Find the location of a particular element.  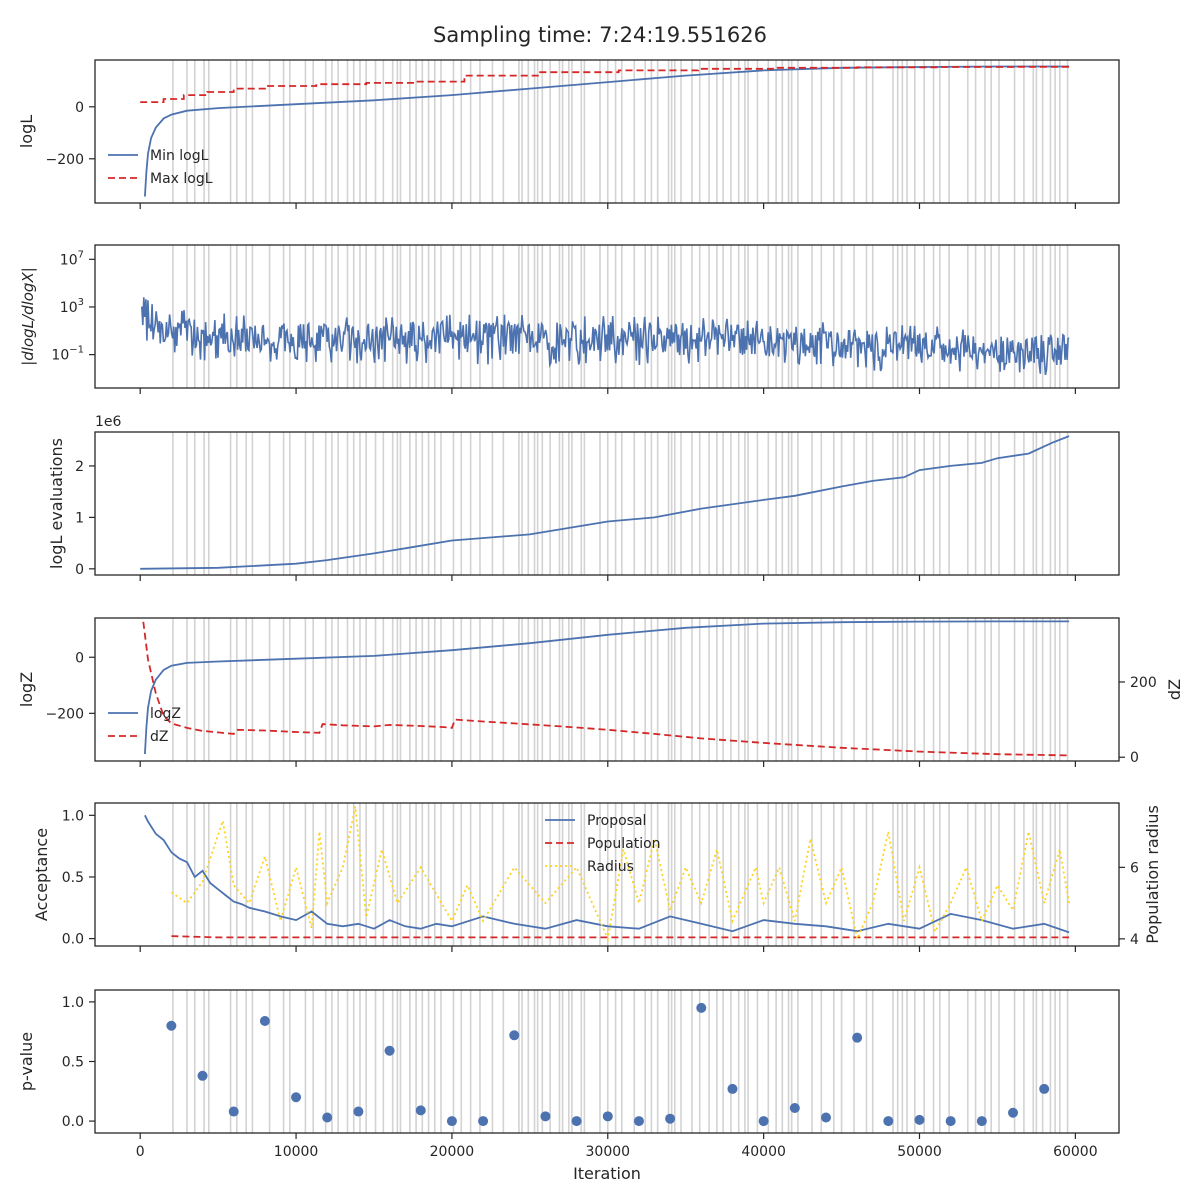

y2-tick-label: 200 is located at coordinates (1143, 683).